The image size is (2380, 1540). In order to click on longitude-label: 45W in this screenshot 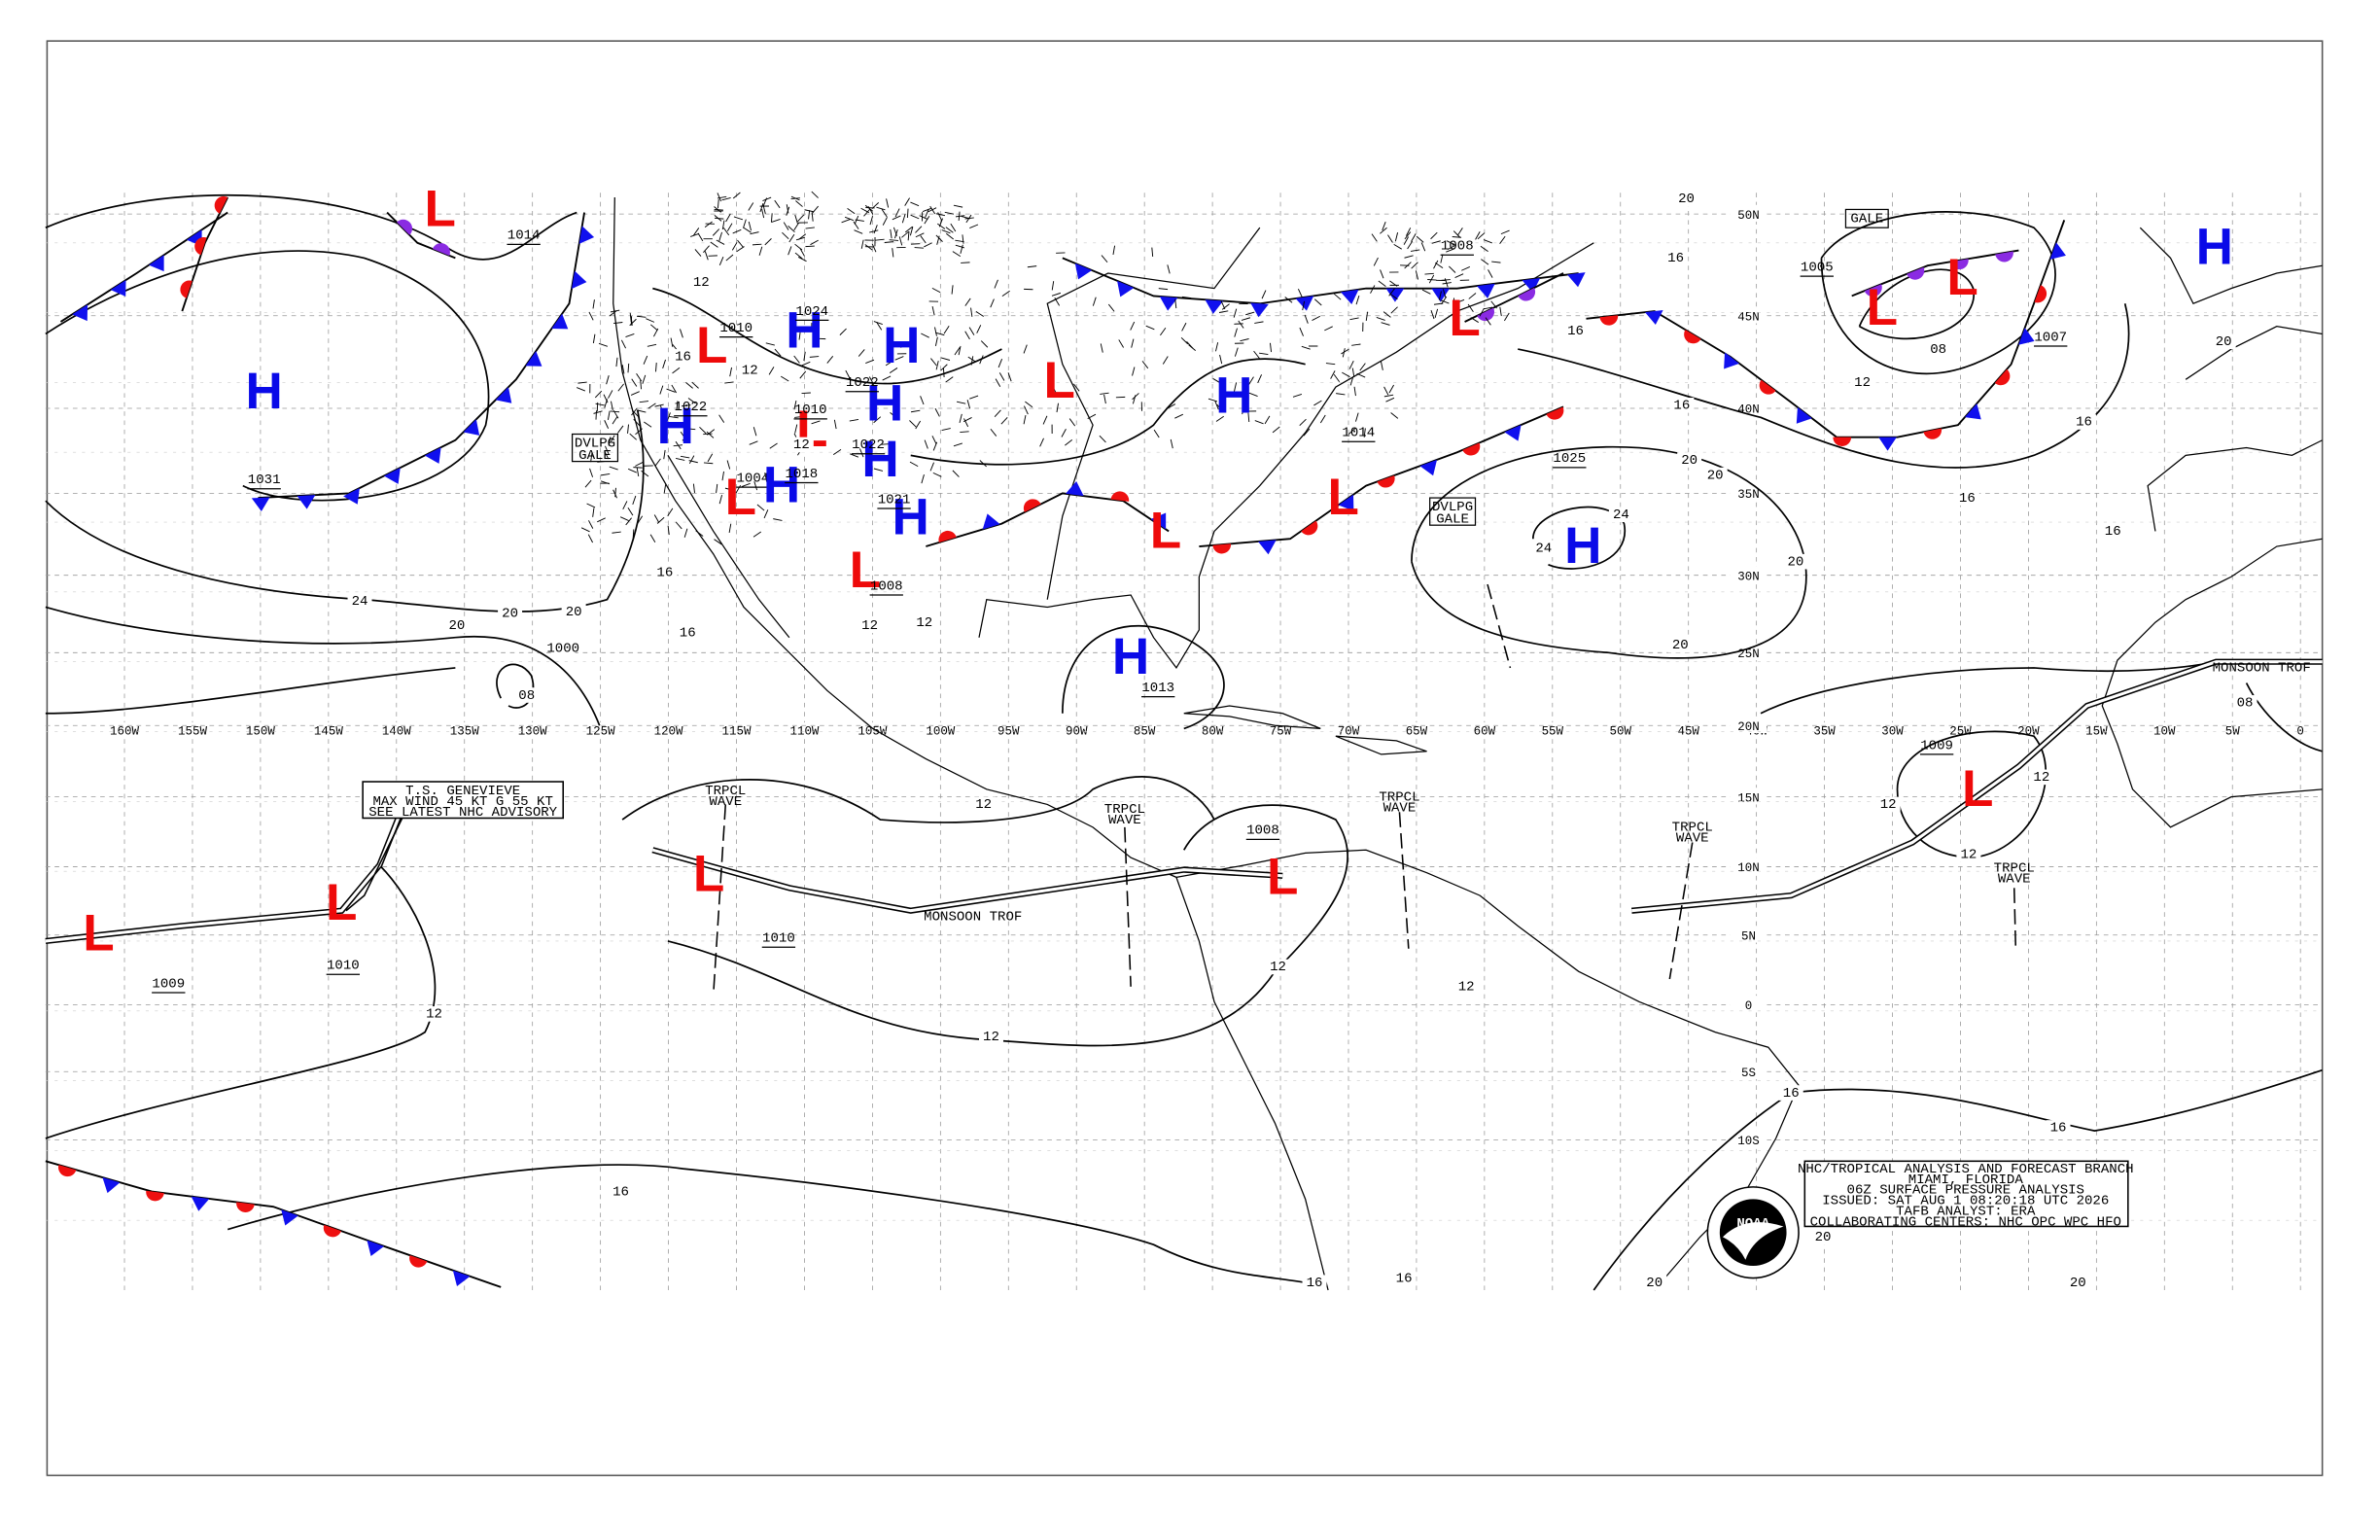, I will do `click(1688, 732)`.